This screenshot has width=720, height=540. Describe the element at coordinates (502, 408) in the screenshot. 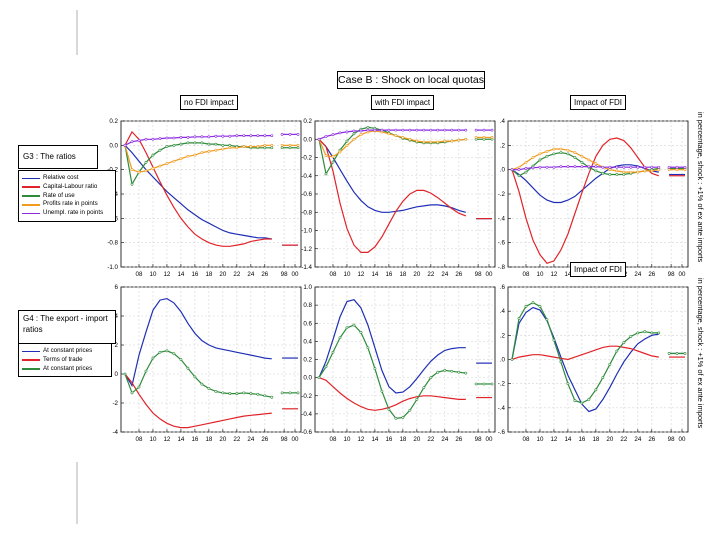

I see `y-tick-label: -.4` at that location.